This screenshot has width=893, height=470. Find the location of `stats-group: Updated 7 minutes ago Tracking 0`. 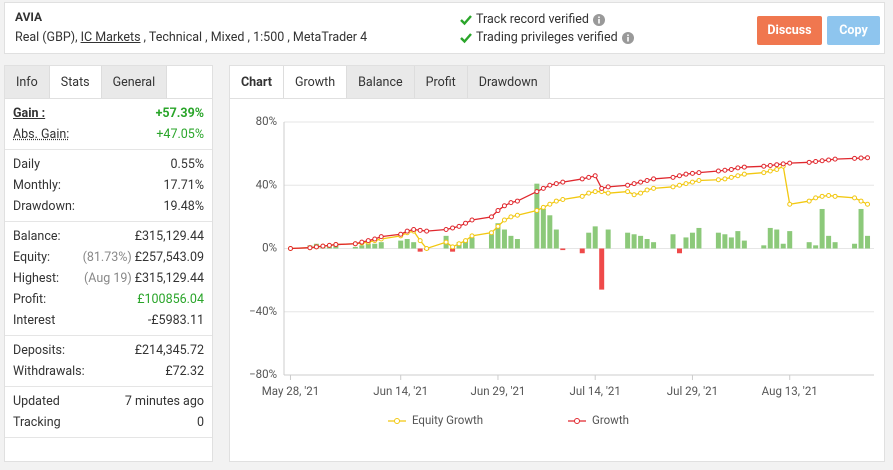

stats-group: Updated 7 minutes ago Tracking 0 is located at coordinates (108, 412).